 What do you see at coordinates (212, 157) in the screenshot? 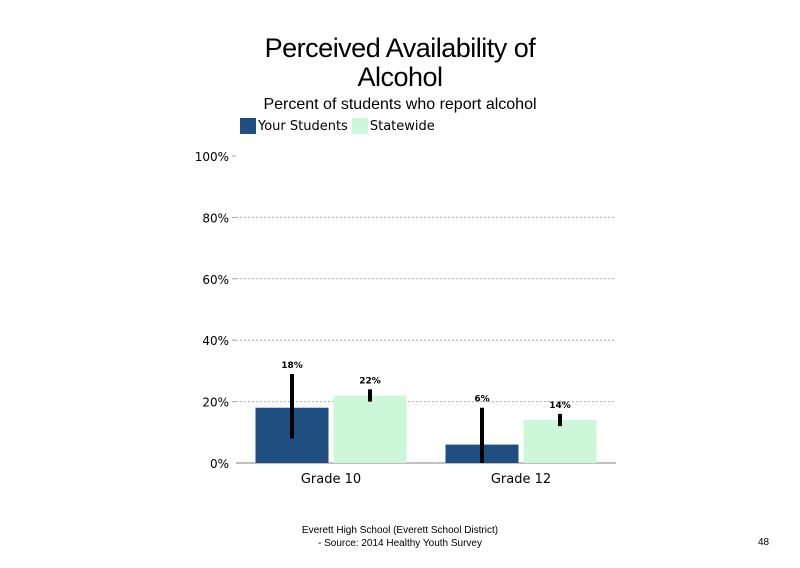
I see `y-tick-label: 100%` at bounding box center [212, 157].